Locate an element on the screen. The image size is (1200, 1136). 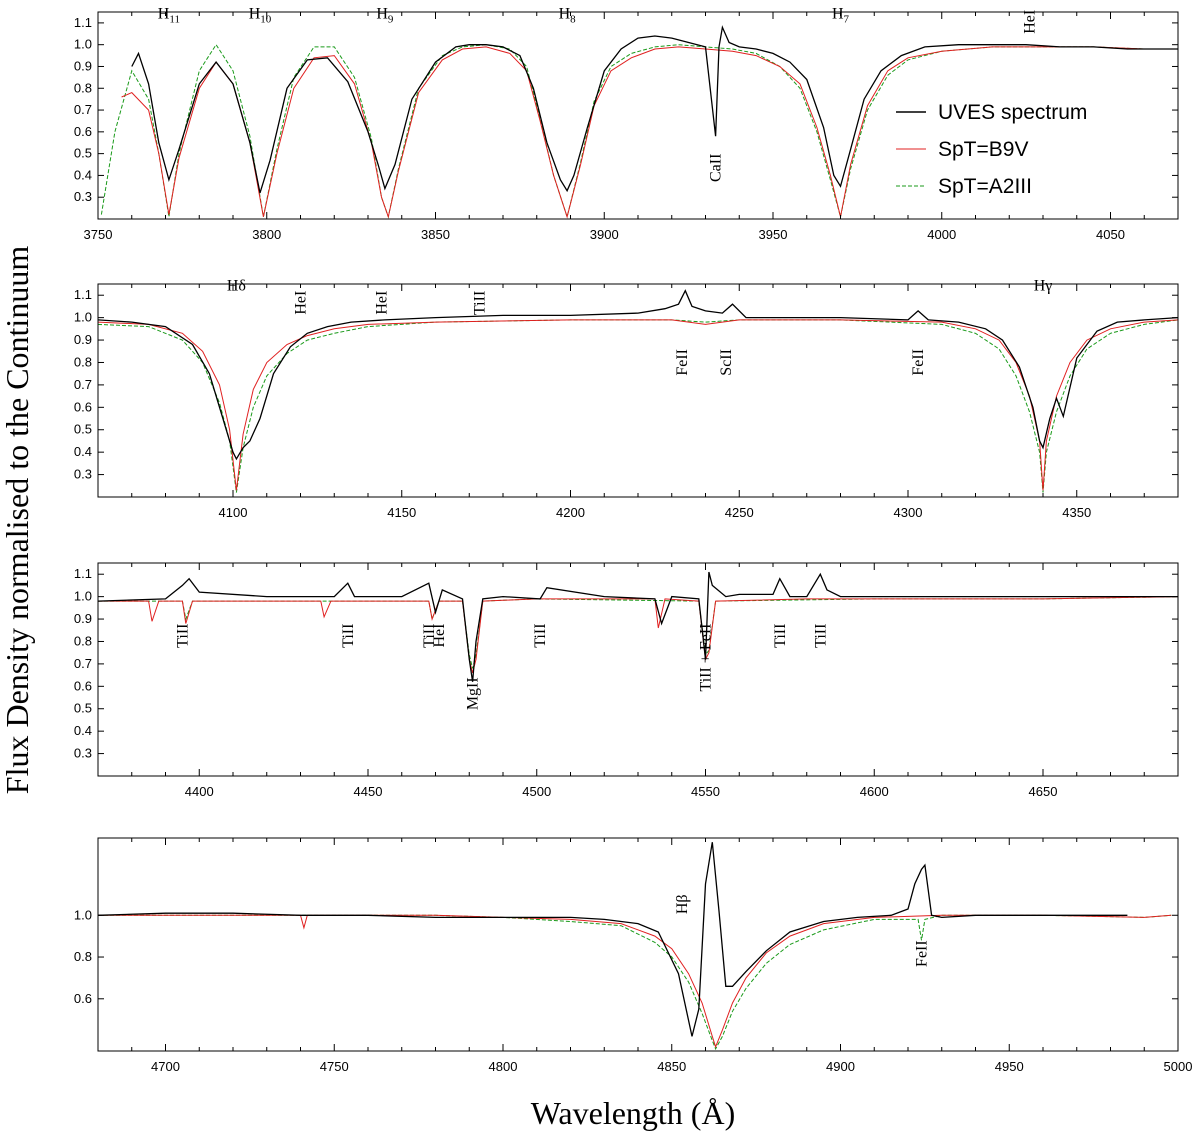
spectral-line-label: H9 is located at coordinates (385, 16).